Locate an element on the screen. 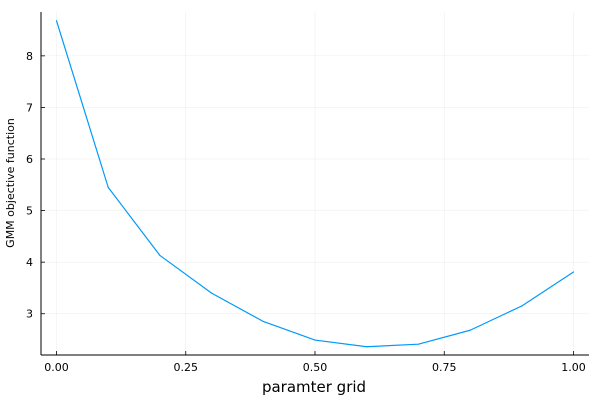 This screenshot has width=600, height=400. y-tick-label: 6 is located at coordinates (29, 159).